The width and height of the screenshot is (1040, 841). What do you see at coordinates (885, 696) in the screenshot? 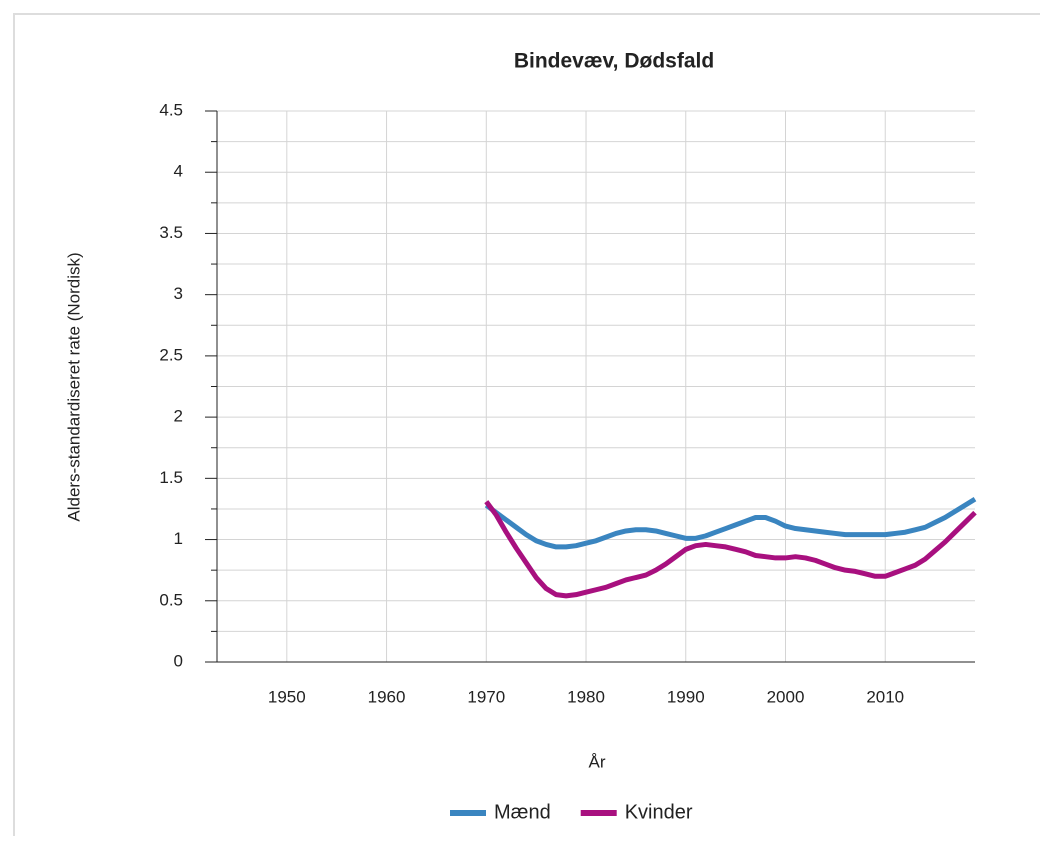
I see `x-tick-label: 2010` at bounding box center [885, 696].